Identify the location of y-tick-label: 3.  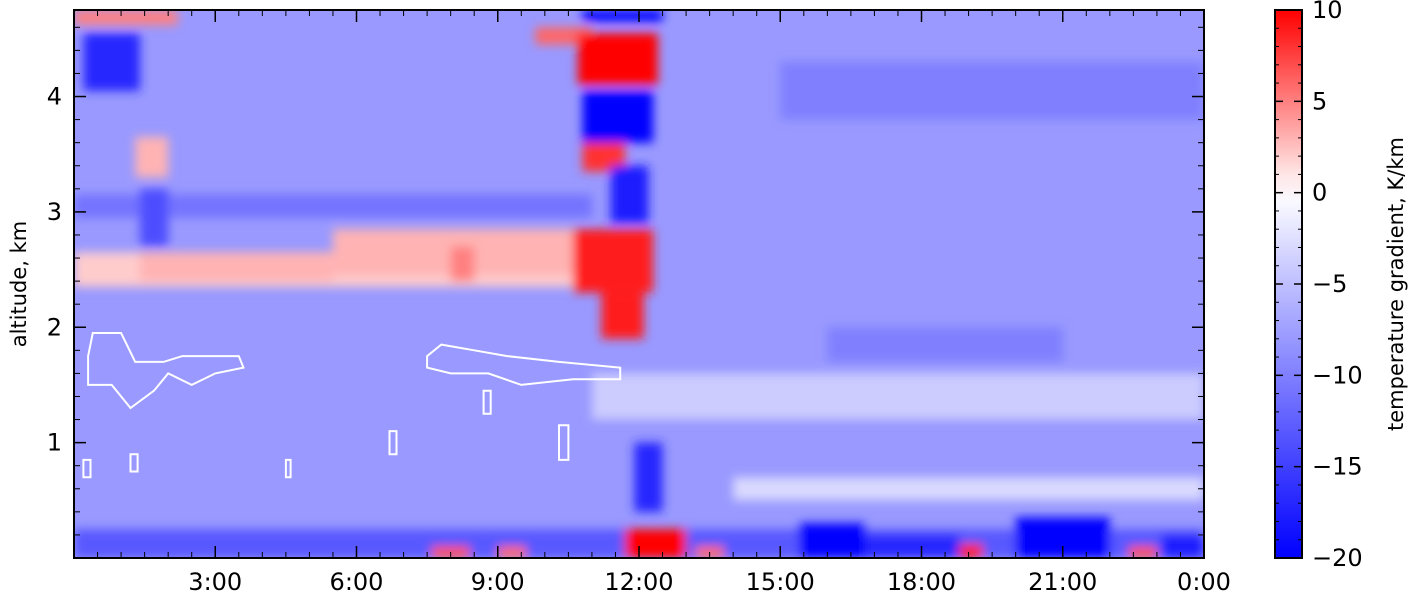
(54, 212).